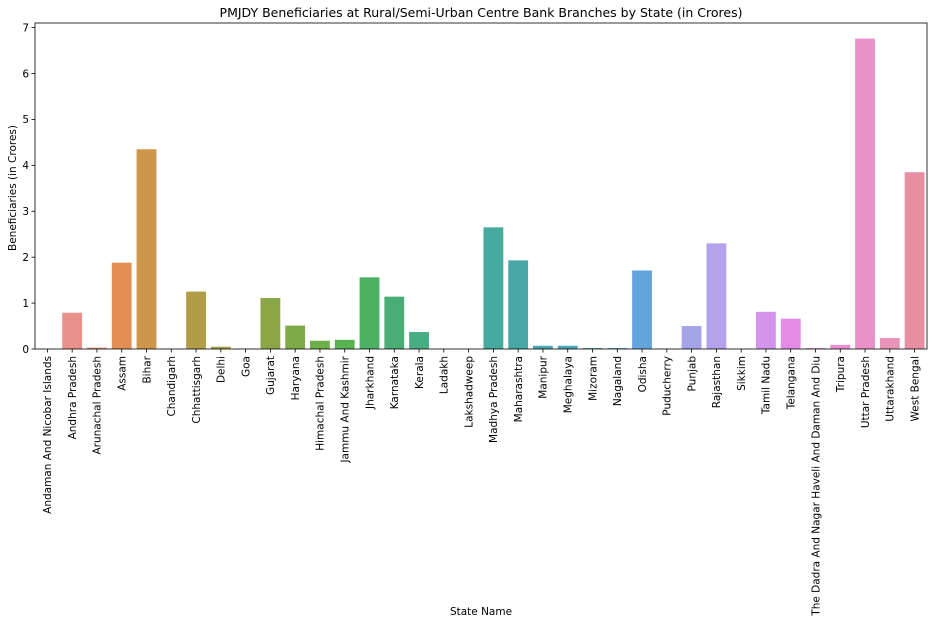 Image resolution: width=934 pixels, height=625 pixels. I want to click on x-tick-label: Gujarat, so click(271, 375).